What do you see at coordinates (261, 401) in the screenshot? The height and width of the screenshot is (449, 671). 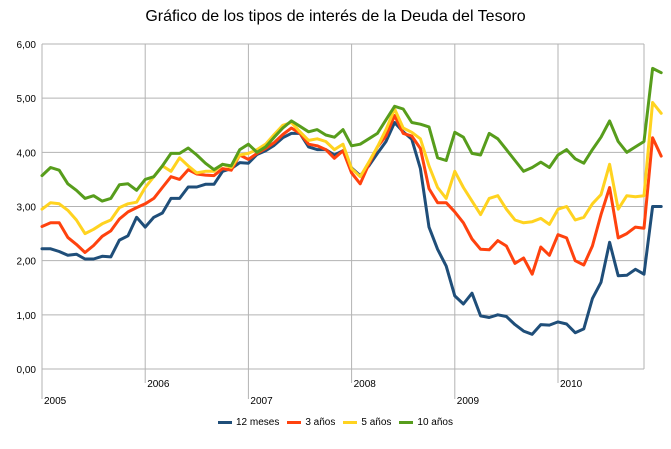 I see `x-tick-label: 2007` at bounding box center [261, 401].